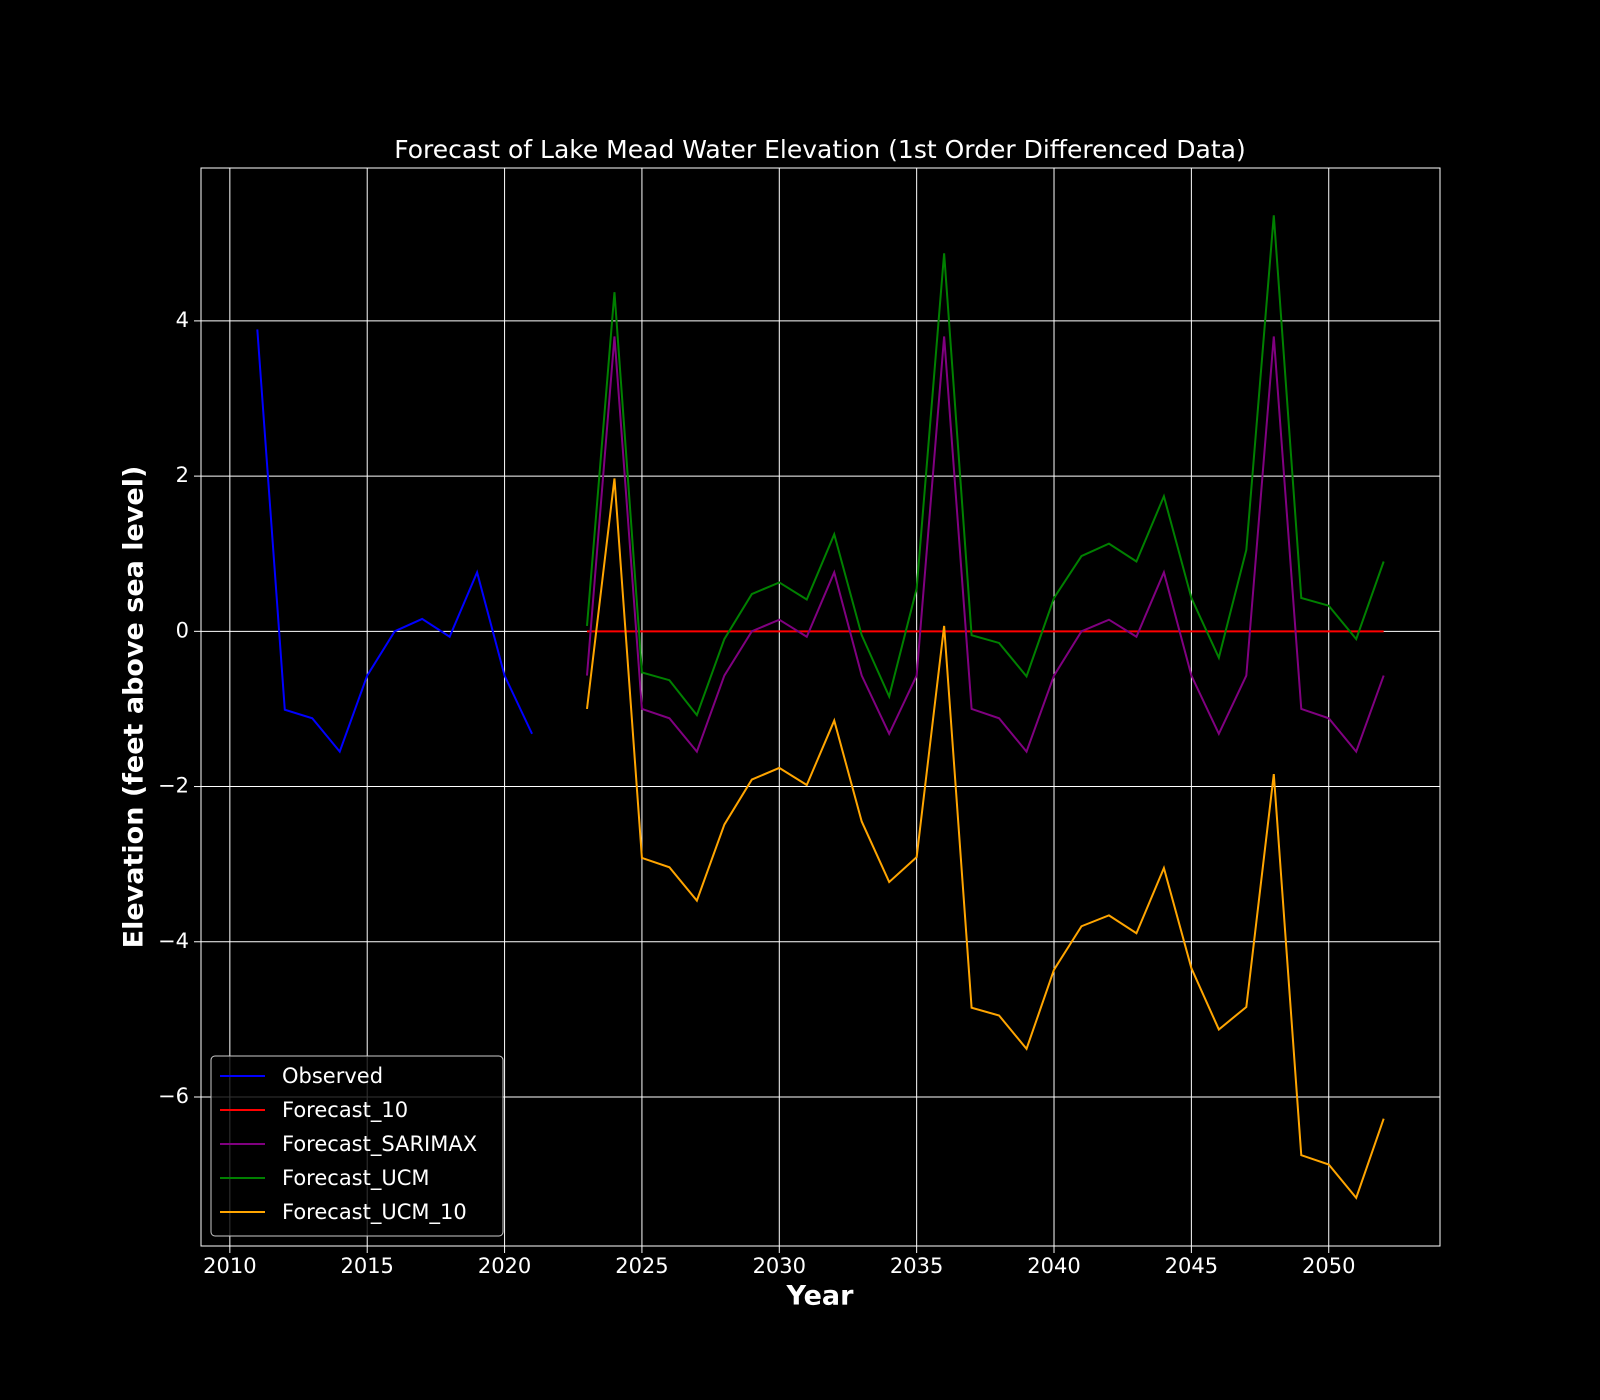  What do you see at coordinates (356, 1178) in the screenshot?
I see `legend-label: Forecast_UCM` at bounding box center [356, 1178].